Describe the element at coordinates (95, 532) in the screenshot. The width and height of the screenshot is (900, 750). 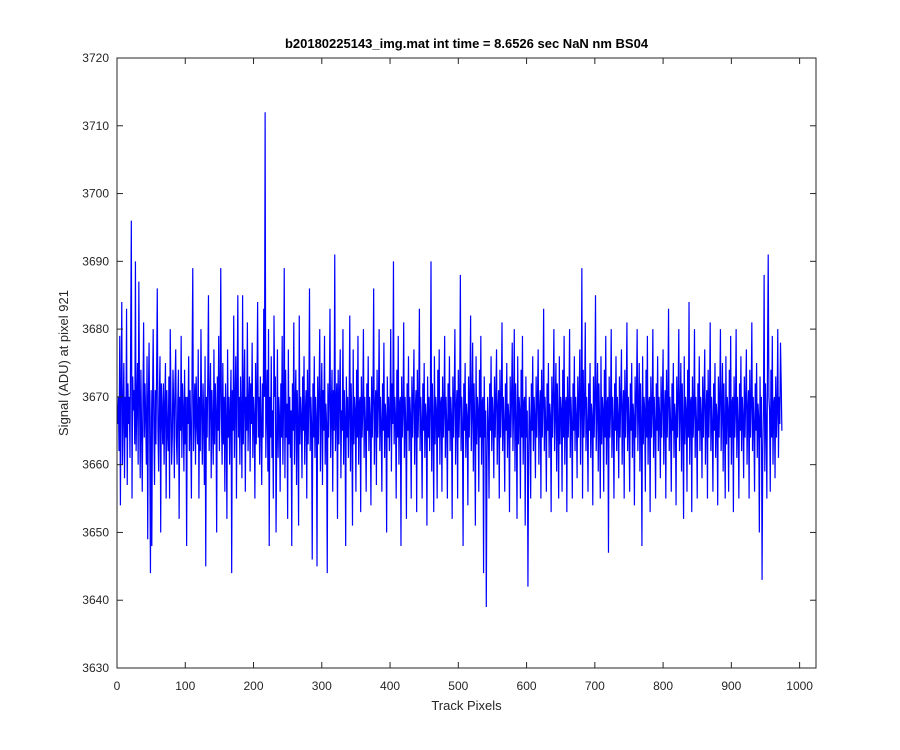
I see `y-tick-label: 3650` at that location.